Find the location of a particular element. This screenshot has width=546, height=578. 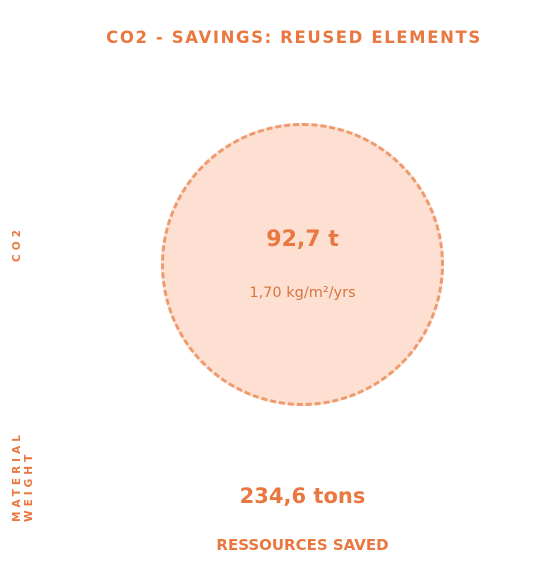

material-weight-axis-label: MATERIAL WEIGHT is located at coordinates (23, 476).